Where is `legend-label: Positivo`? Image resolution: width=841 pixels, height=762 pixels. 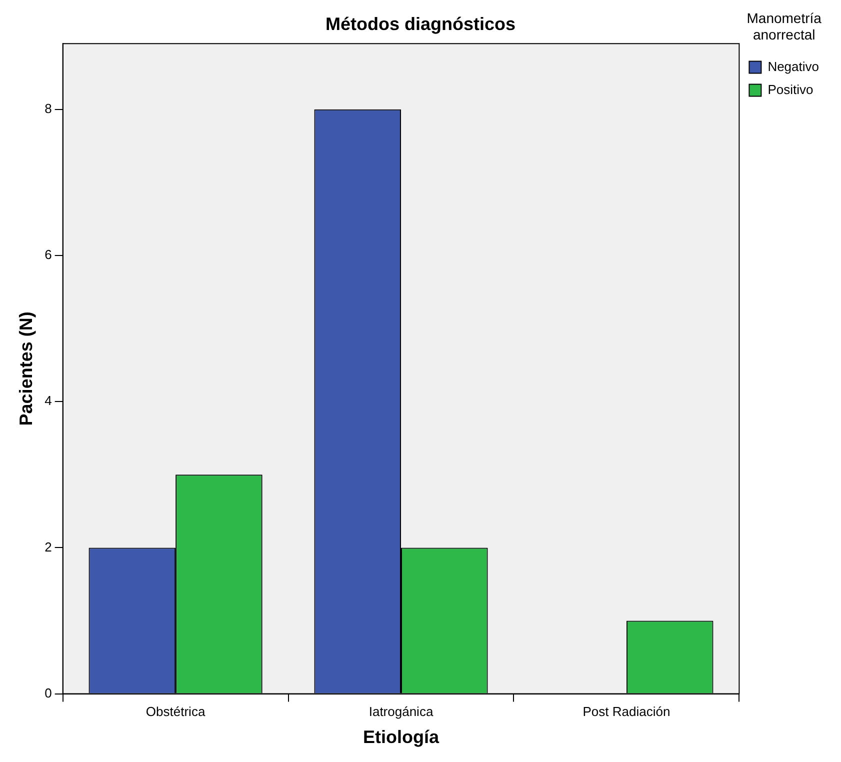 legend-label: Positivo is located at coordinates (791, 89).